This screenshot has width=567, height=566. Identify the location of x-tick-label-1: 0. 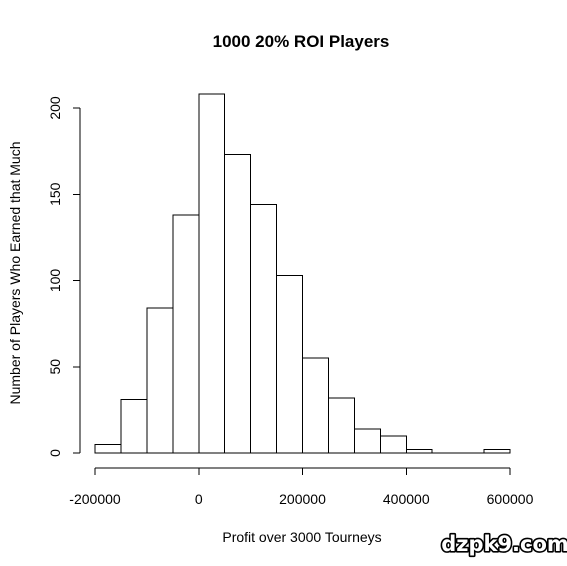
(199, 499).